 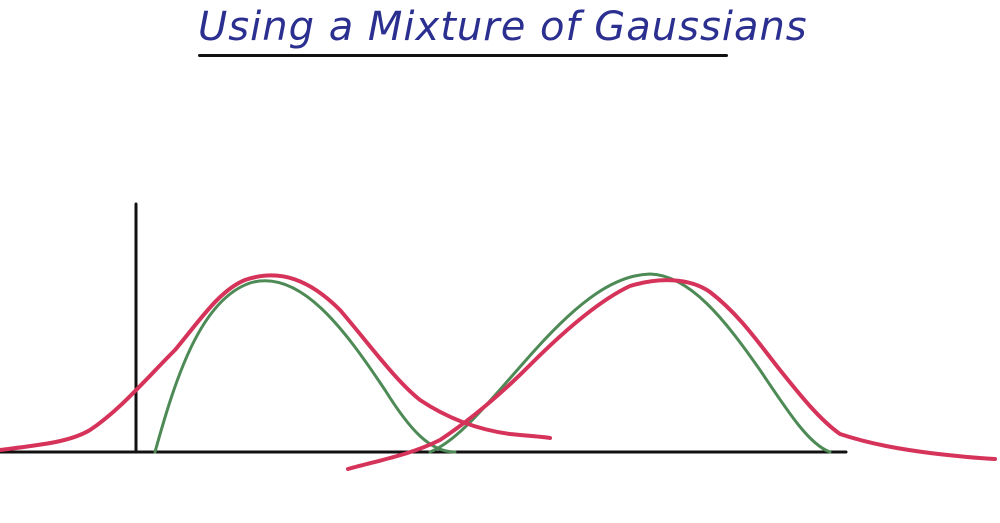 I want to click on title-area: Using a Mixture of Gaussians, so click(x=500, y=35).